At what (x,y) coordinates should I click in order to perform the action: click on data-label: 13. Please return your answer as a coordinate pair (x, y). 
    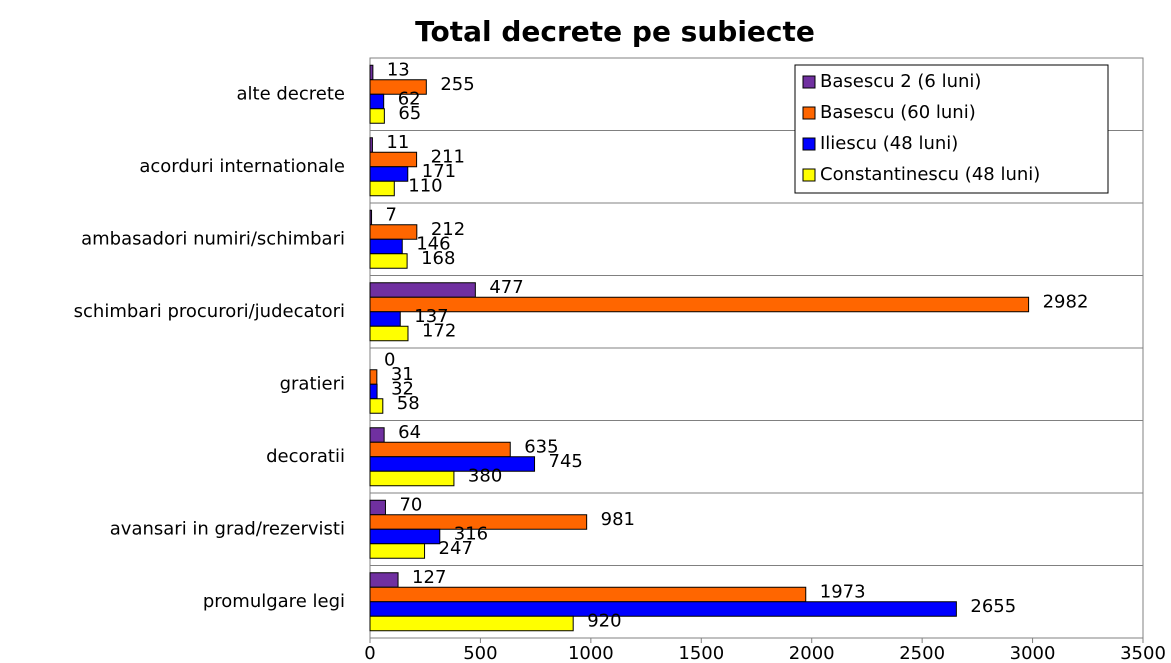
    Looking at the image, I should click on (398, 70).